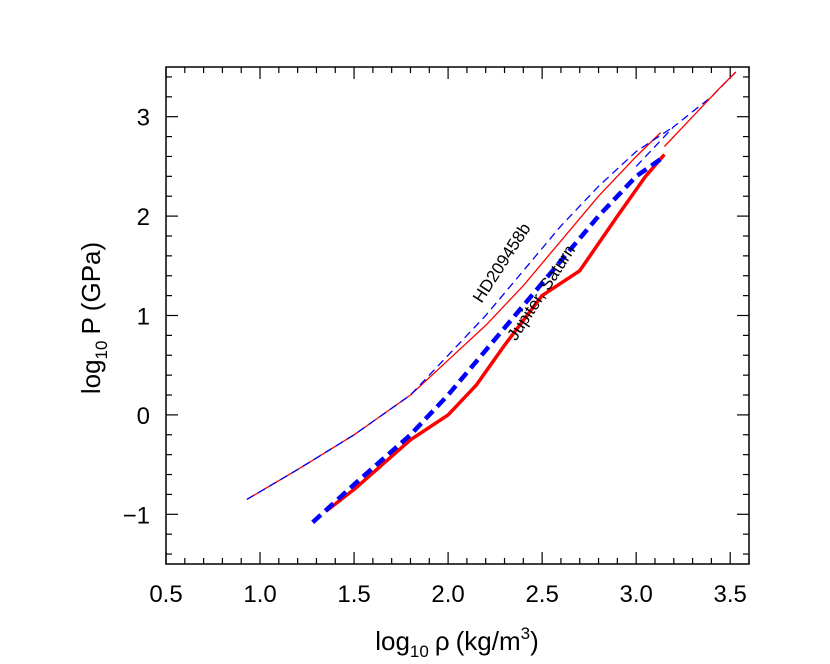  I want to click on x-axis-title: log10 ρ (kg/m3), so click(457, 642).